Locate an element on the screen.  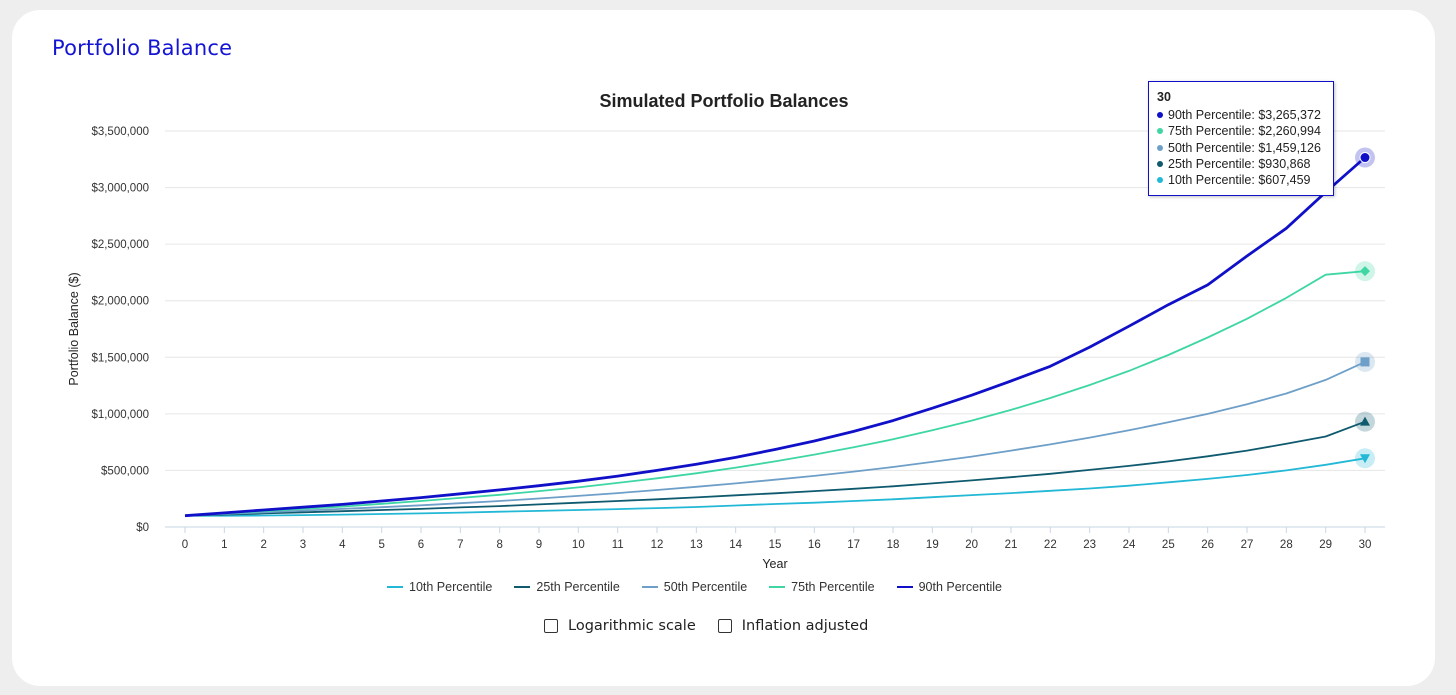
inflation-adjusted-option: Inflation adjusted is located at coordinates (793, 626).